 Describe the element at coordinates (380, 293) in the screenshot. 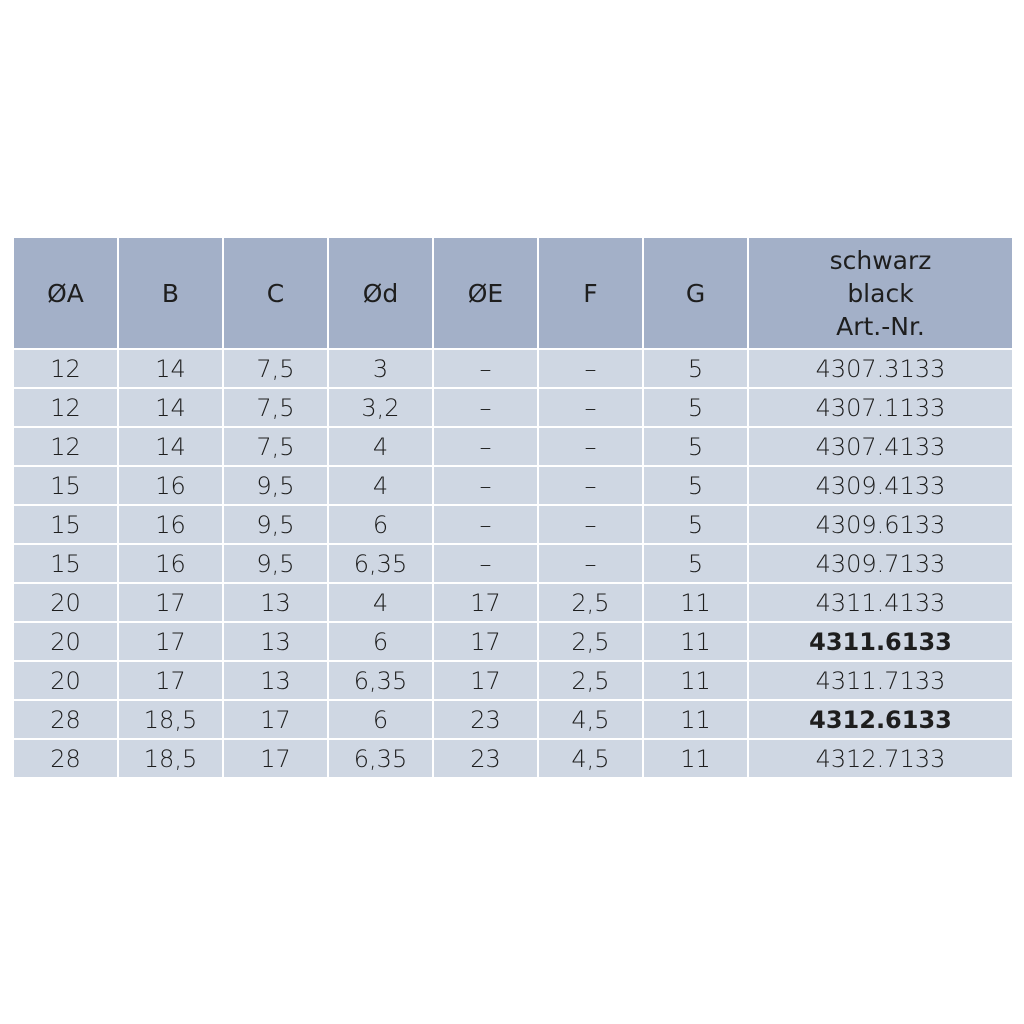

I see `header-diameter-d: Ød` at that location.